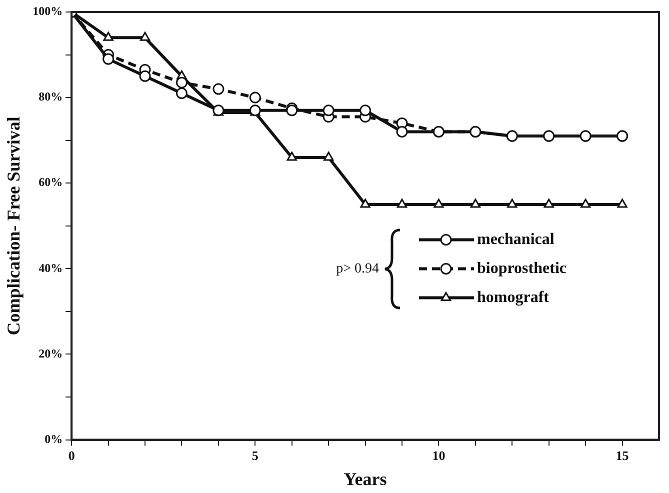  What do you see at coordinates (521, 268) in the screenshot?
I see `legend-label: bioprosthetic` at bounding box center [521, 268].